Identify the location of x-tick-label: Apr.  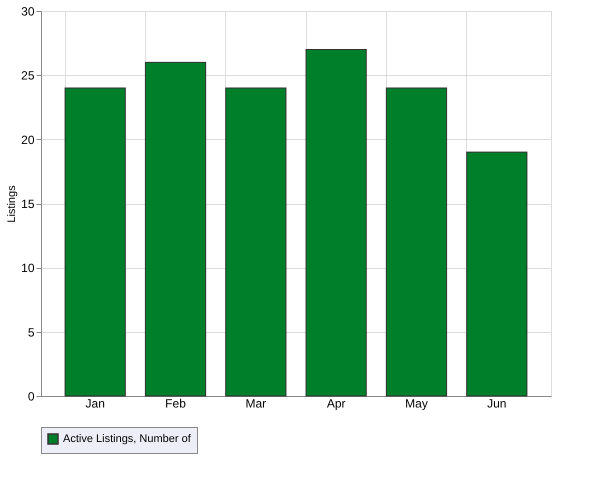
(336, 403).